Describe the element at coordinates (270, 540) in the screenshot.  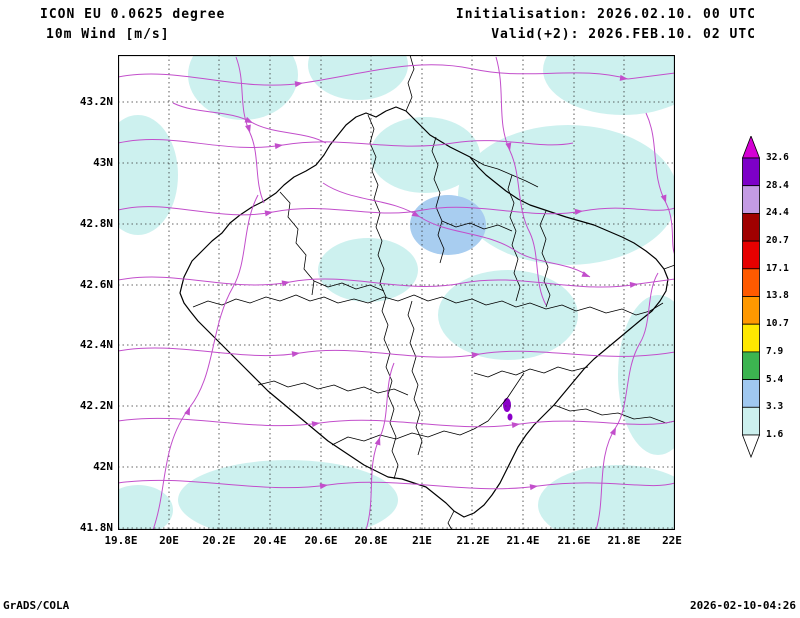
I see `x-axis-label: 20.4E` at that location.